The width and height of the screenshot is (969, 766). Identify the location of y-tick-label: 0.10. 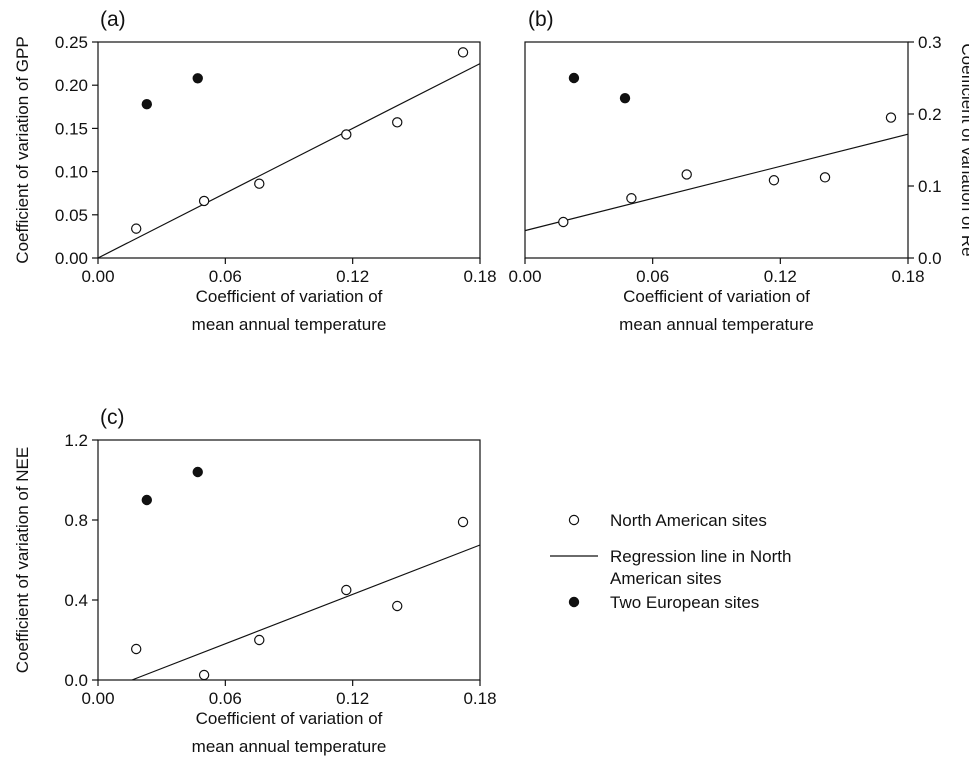
(71, 172).